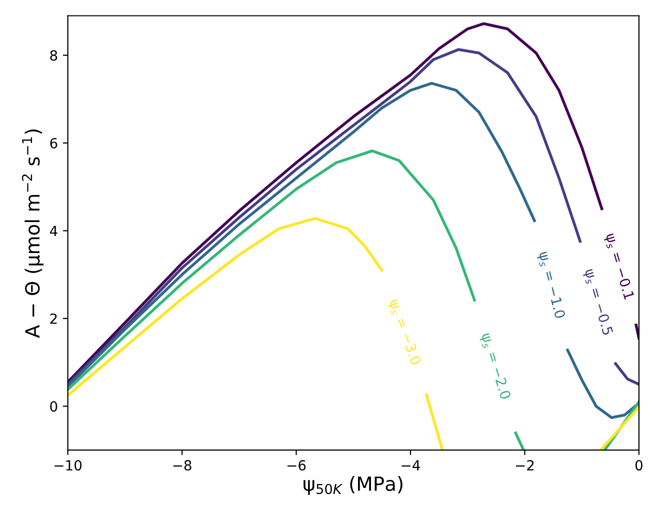 The width and height of the screenshot is (652, 508). Describe the element at coordinates (33, 234) in the screenshot. I see `y-axis-title: A − Θ (μmol m$^{−2}$ s$^{−1}$)` at that location.